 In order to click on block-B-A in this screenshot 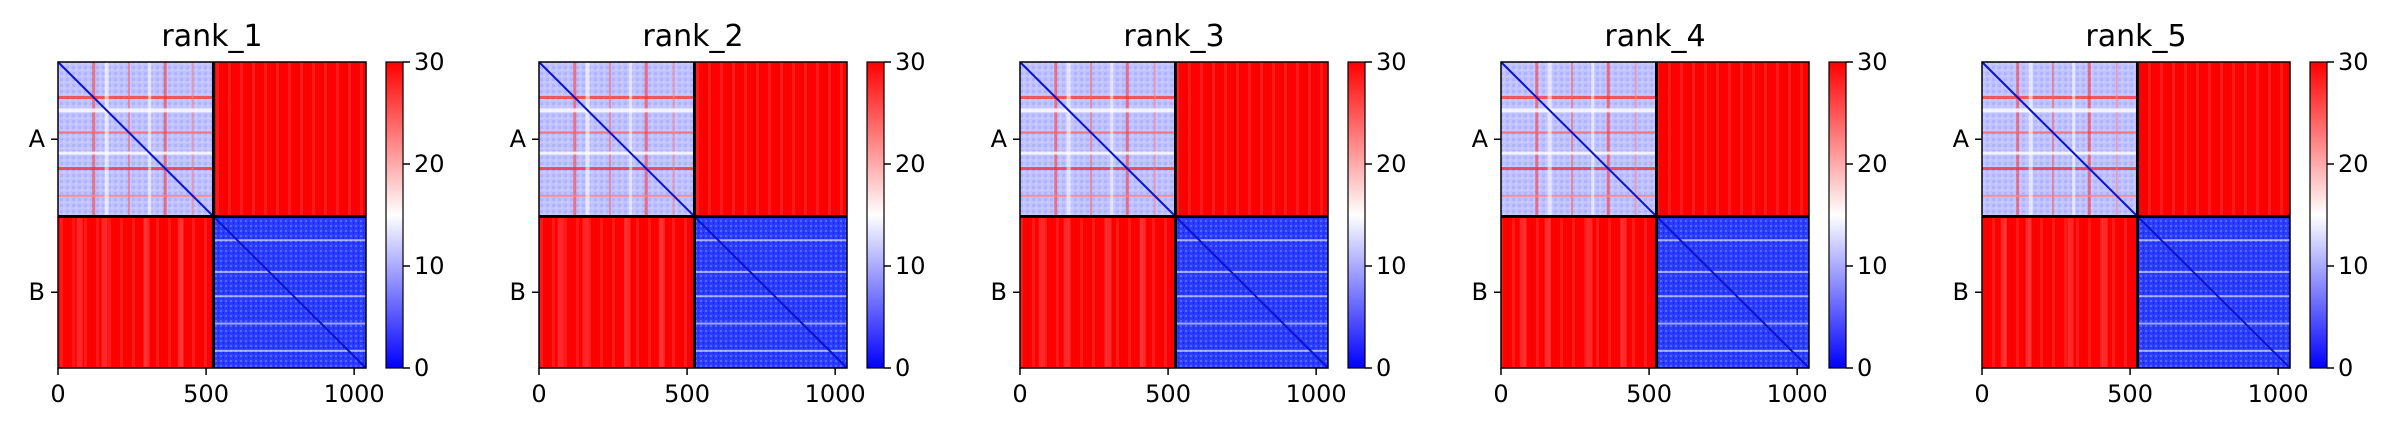, I will do `click(2060, 292)`.